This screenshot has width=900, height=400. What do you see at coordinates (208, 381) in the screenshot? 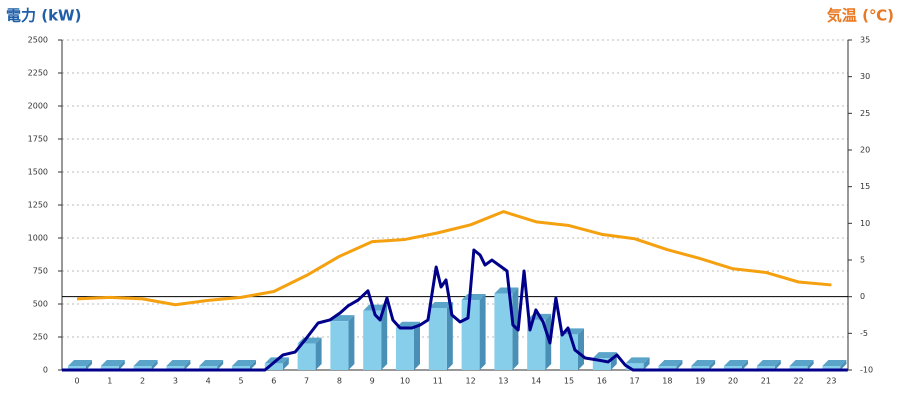
I see `x-tick-label: 4` at bounding box center [208, 381].